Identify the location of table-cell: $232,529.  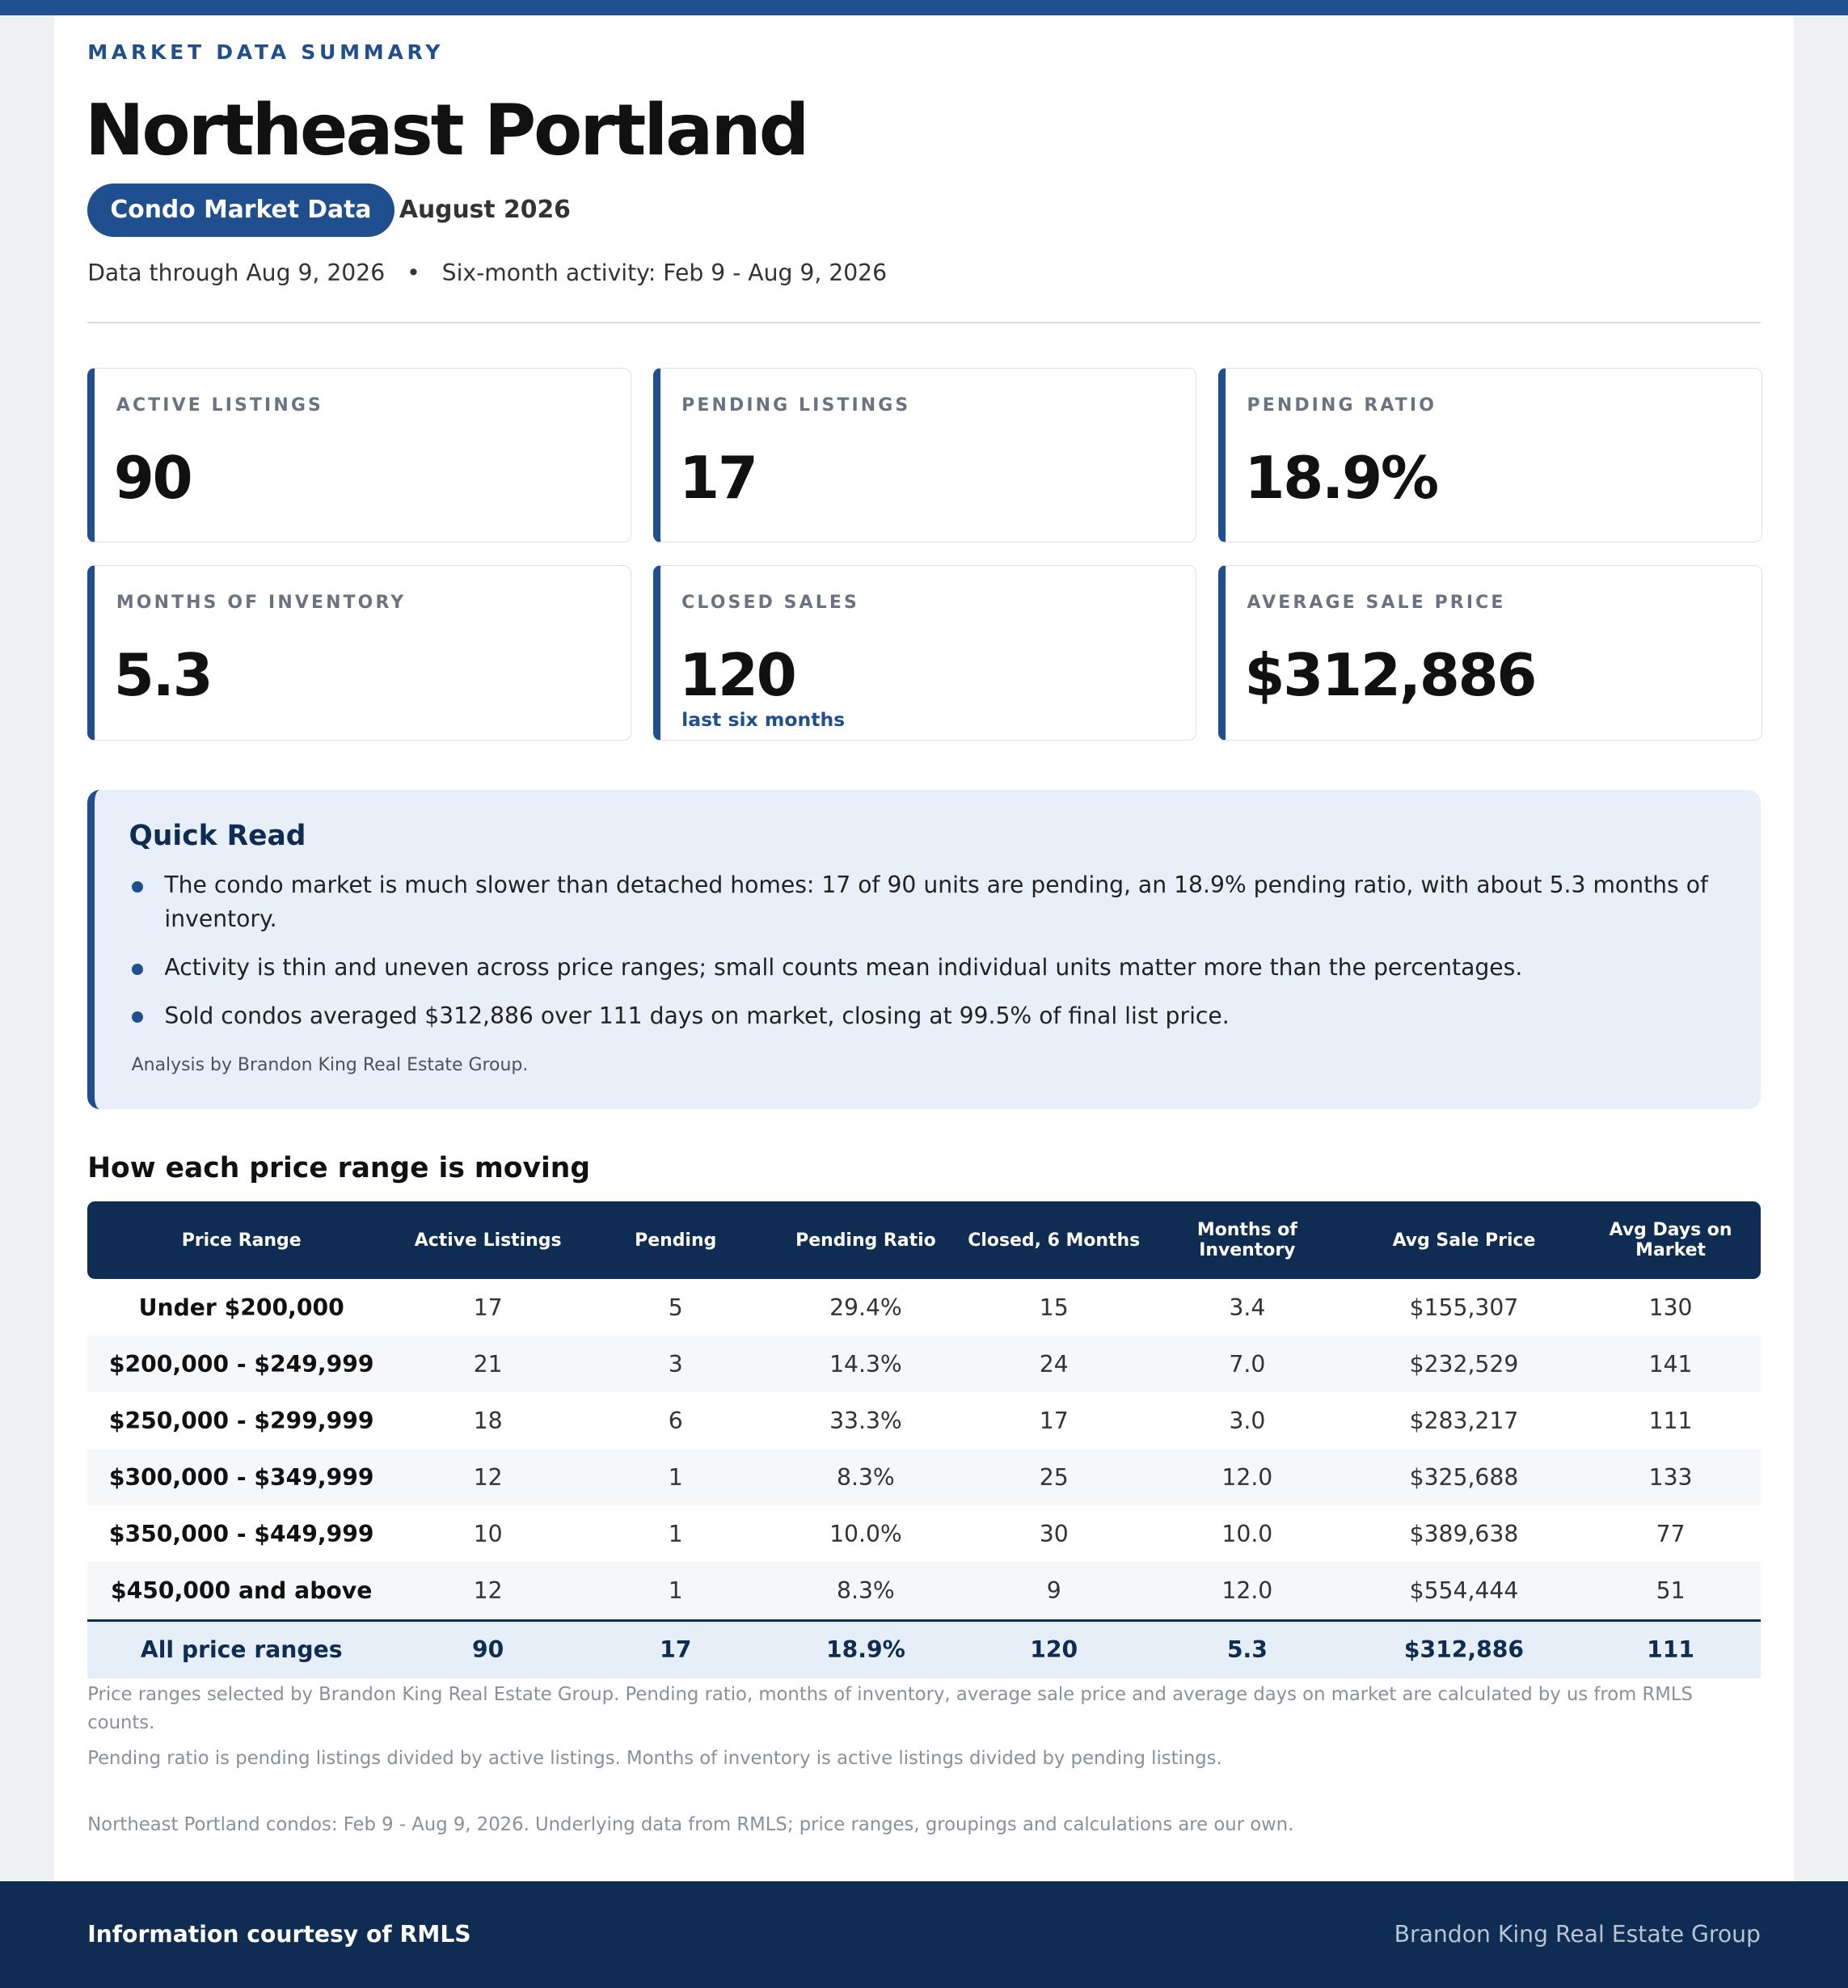
(1464, 1365).